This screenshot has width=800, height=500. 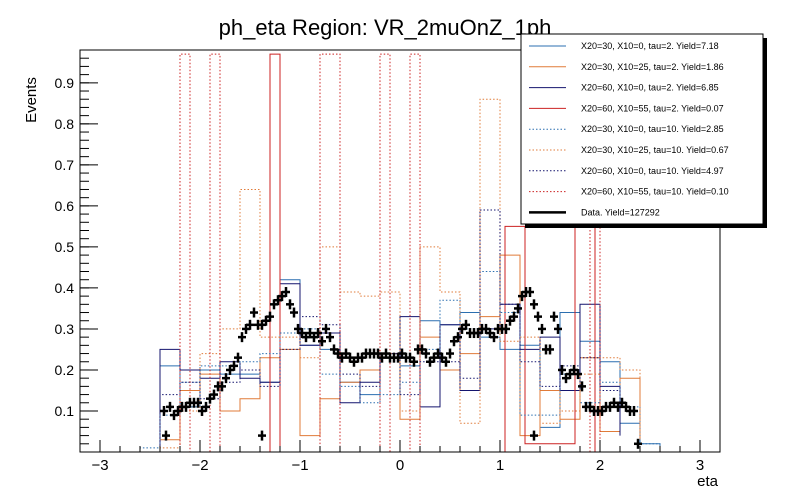 What do you see at coordinates (652, 67) in the screenshot?
I see `legend-label: X20=30, X10=25, tau=2. Yield=1.86` at bounding box center [652, 67].